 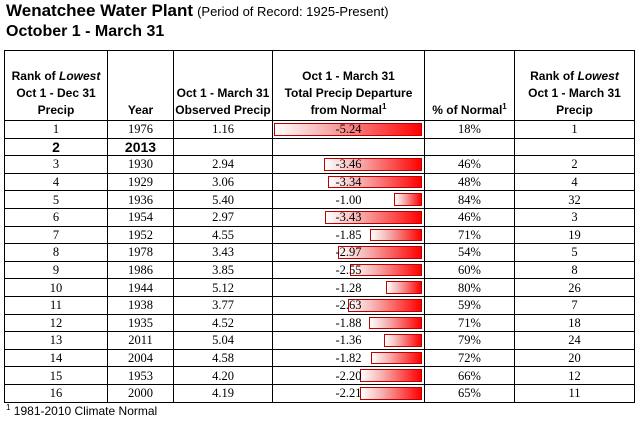 I want to click on departure-cell: -2.63, so click(x=348, y=305).